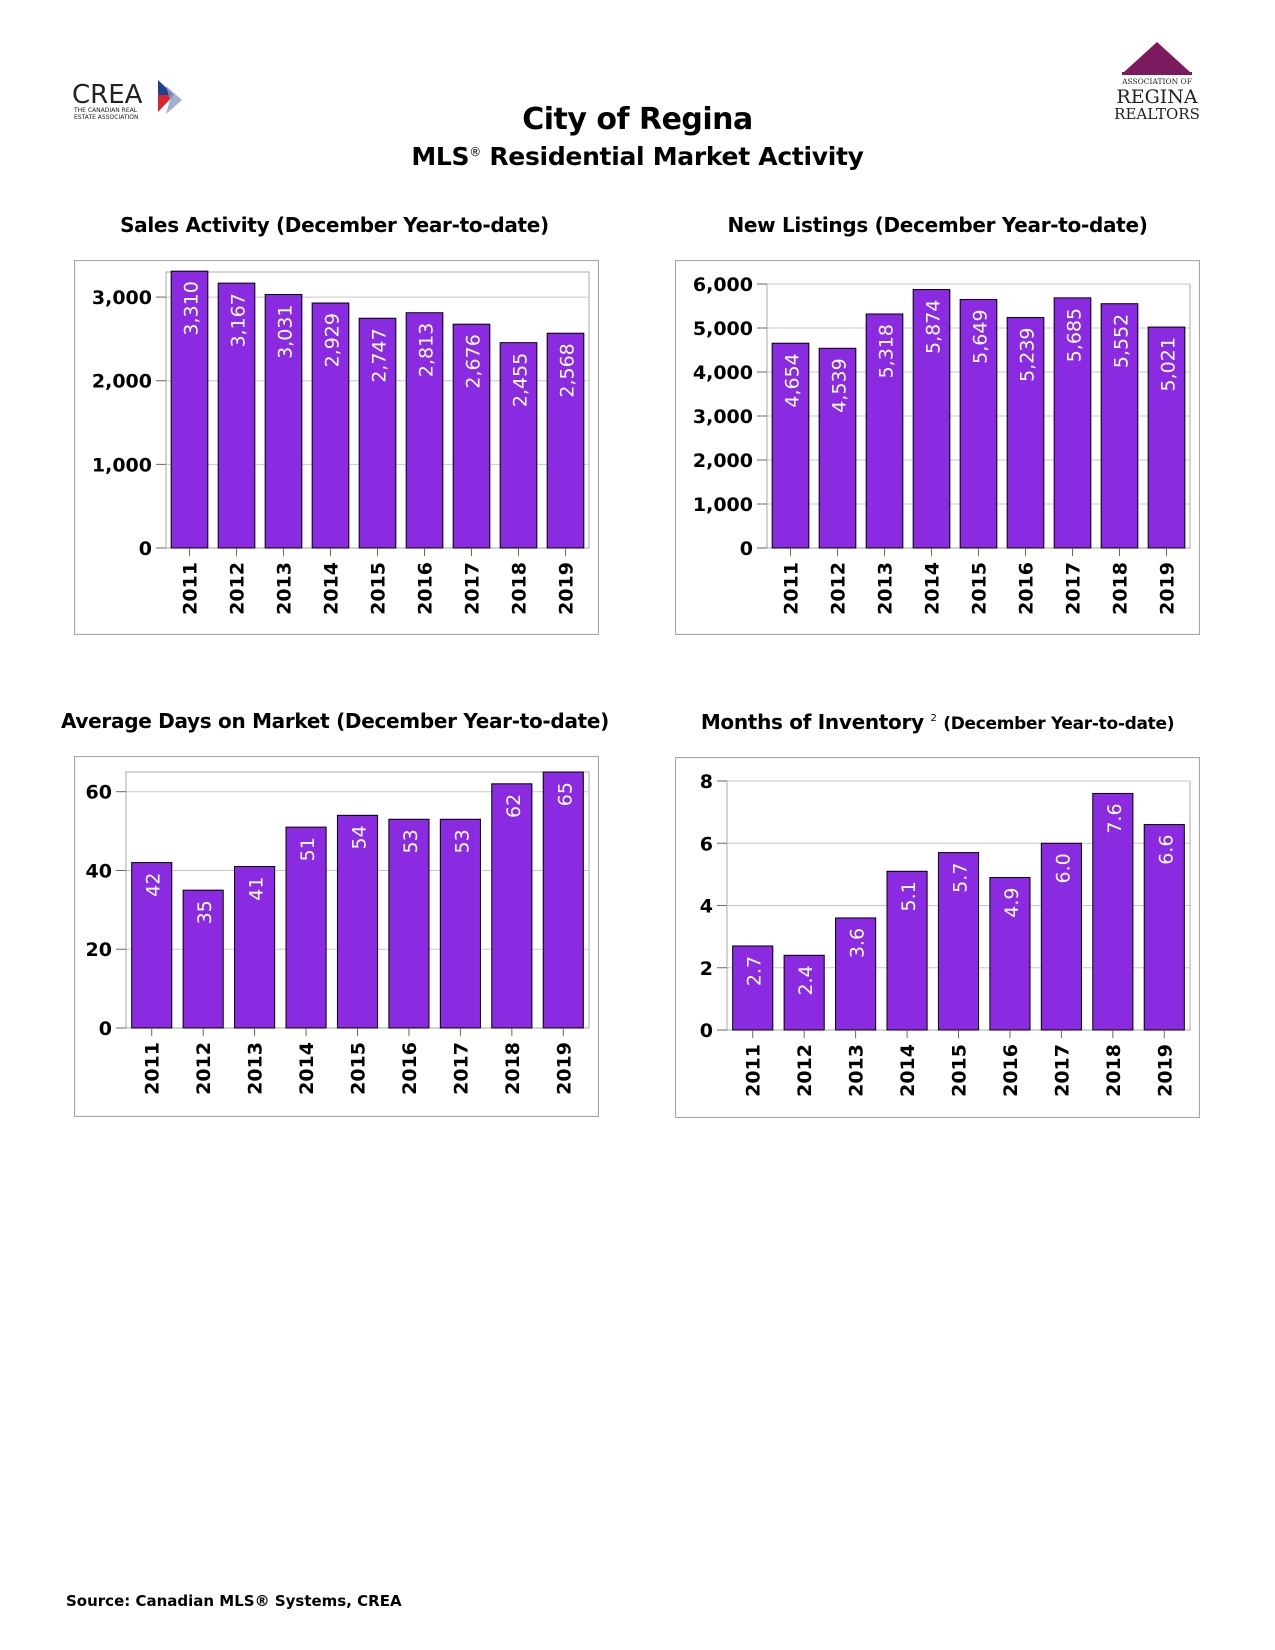  I want to click on bar-value-label: 4,539, so click(840, 385).